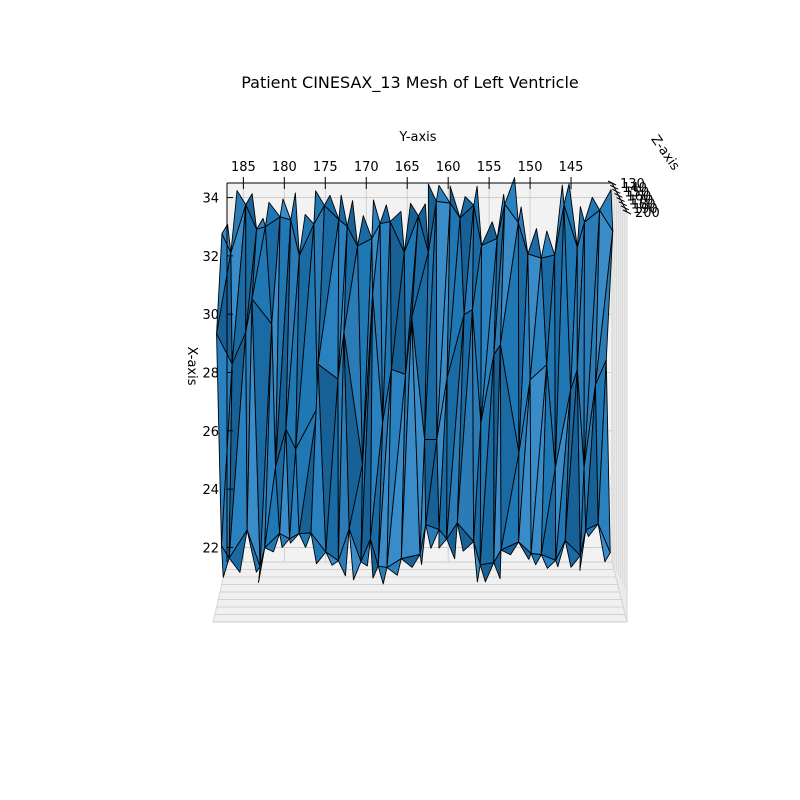  What do you see at coordinates (210, 374) in the screenshot?
I see `x-tick-label: 28` at bounding box center [210, 374].